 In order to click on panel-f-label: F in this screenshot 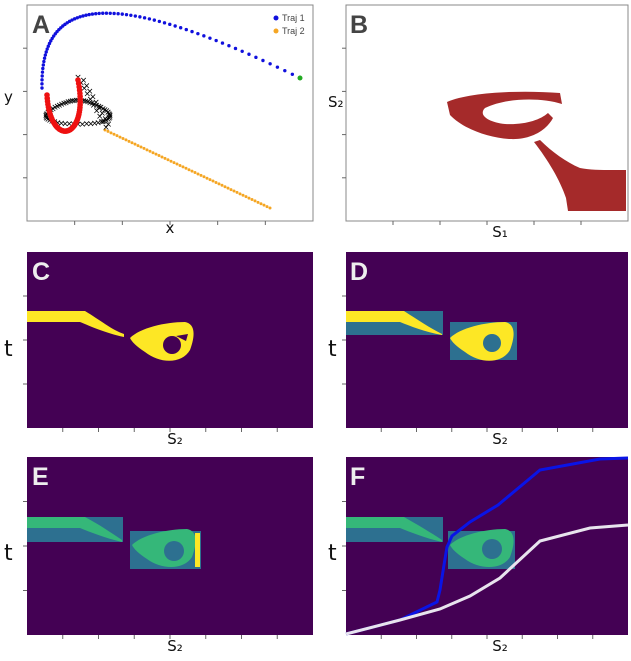, I will do `click(357, 477)`.